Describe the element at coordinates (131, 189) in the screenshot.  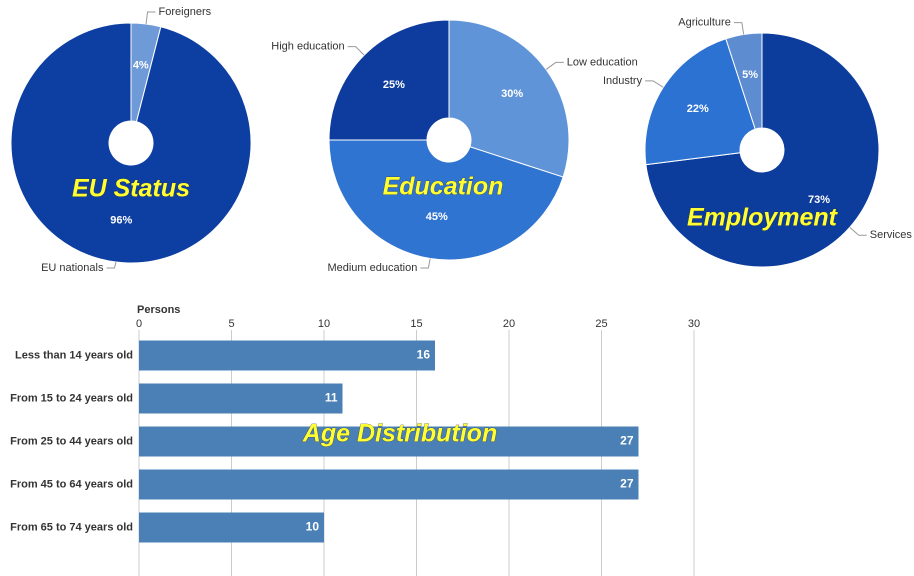
I see `chart-title: EU Status` at that location.